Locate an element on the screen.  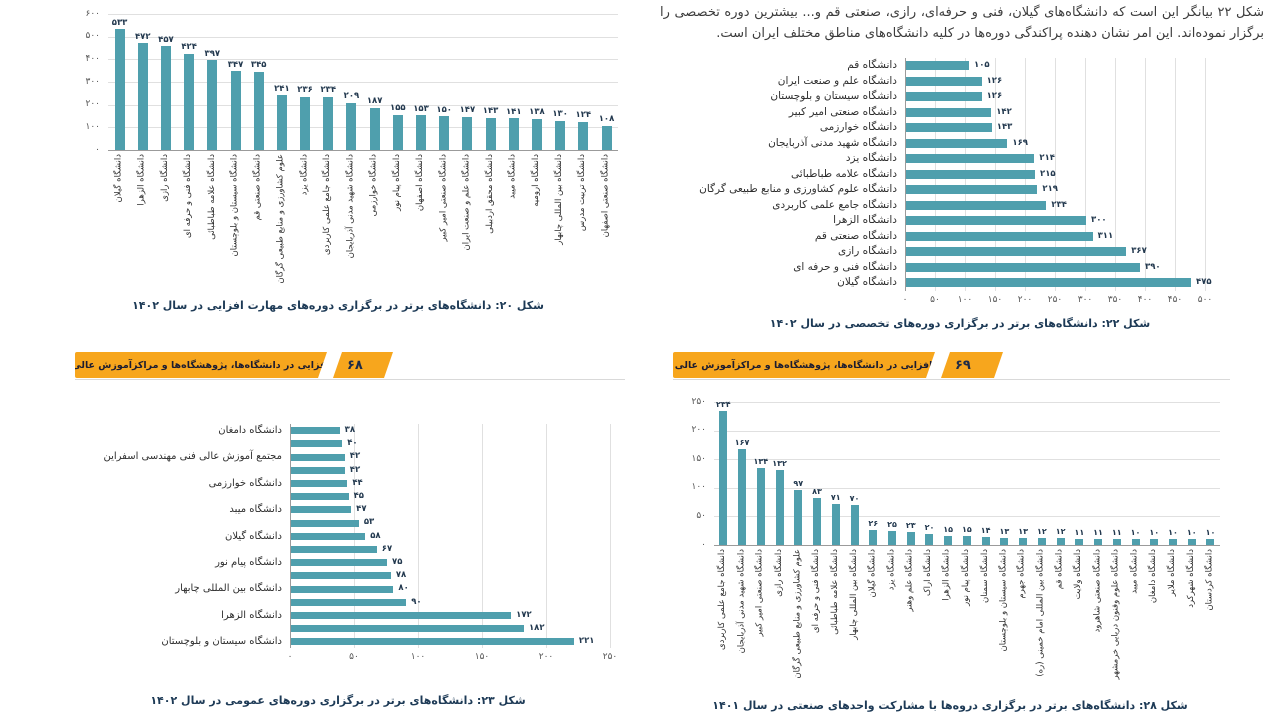
bar-value-label: ۴۷۵ is located at coordinates (1204, 282).